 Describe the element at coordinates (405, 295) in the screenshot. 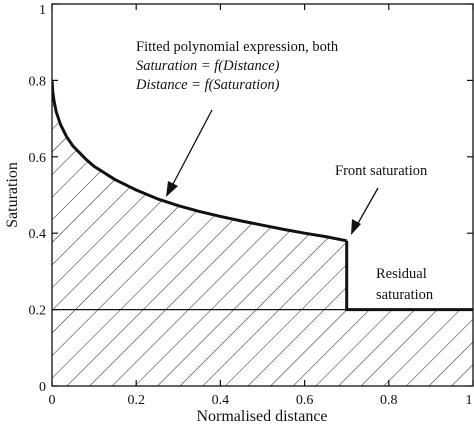

I see `residual-annotation-line2: saturation` at that location.